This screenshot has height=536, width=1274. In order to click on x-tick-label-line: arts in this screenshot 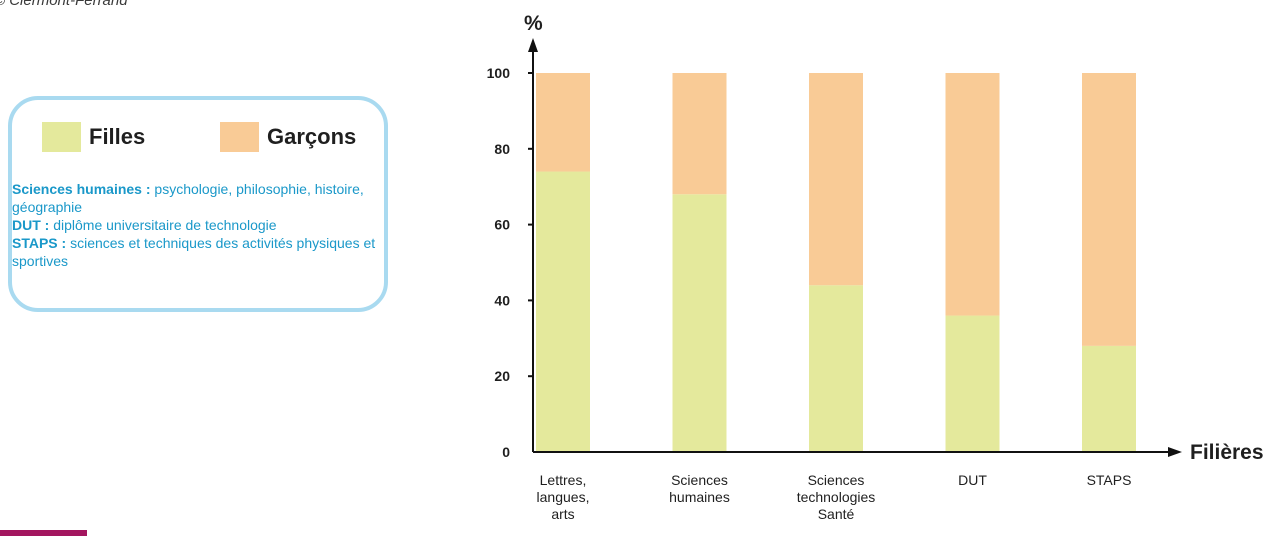, I will do `click(562, 514)`.